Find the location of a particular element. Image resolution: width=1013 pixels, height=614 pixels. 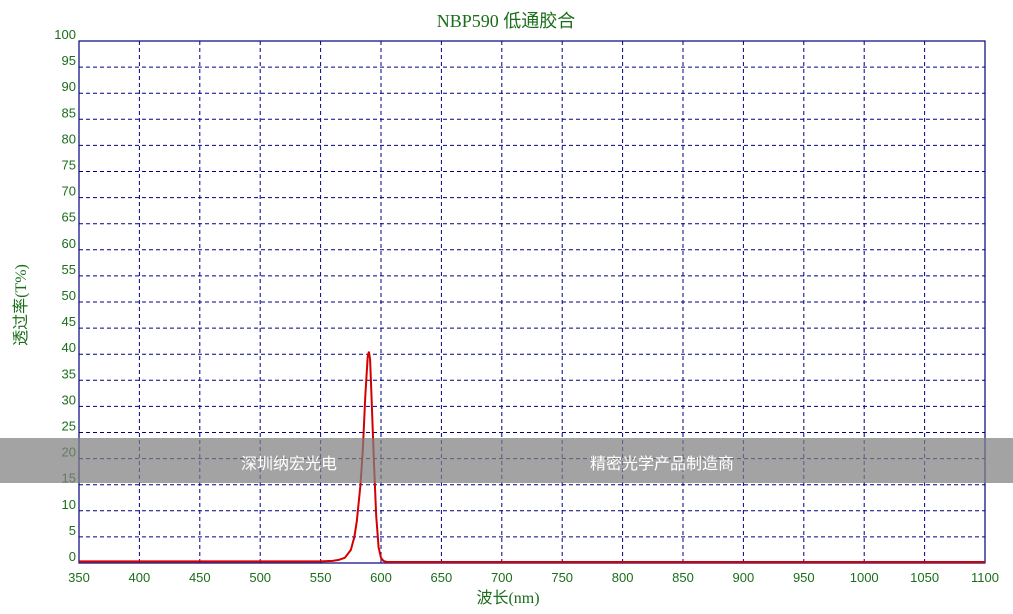

y-tick-label: 55 is located at coordinates (69, 269).